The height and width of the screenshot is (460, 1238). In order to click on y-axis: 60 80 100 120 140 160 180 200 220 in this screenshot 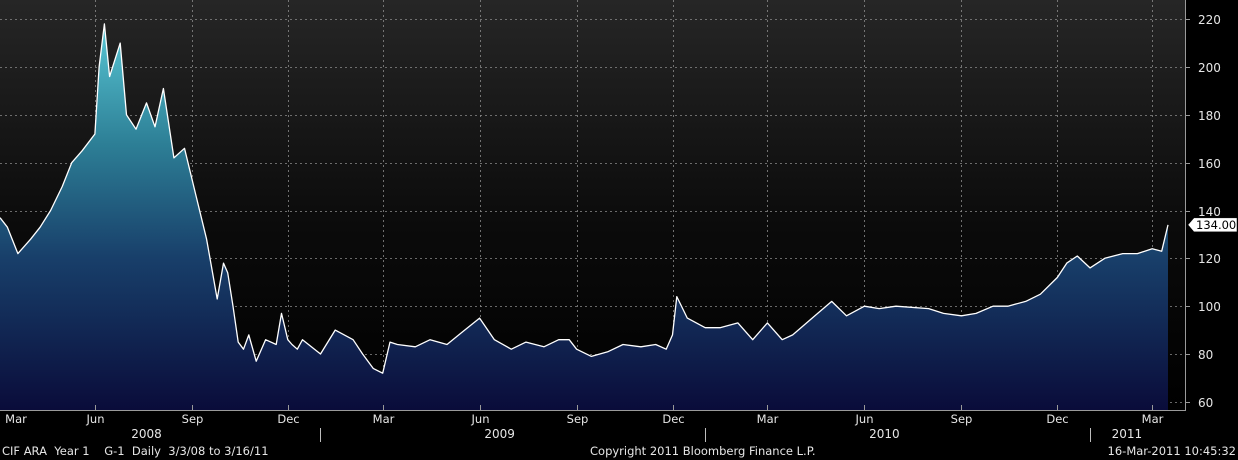, I will do `click(1203, 211)`.